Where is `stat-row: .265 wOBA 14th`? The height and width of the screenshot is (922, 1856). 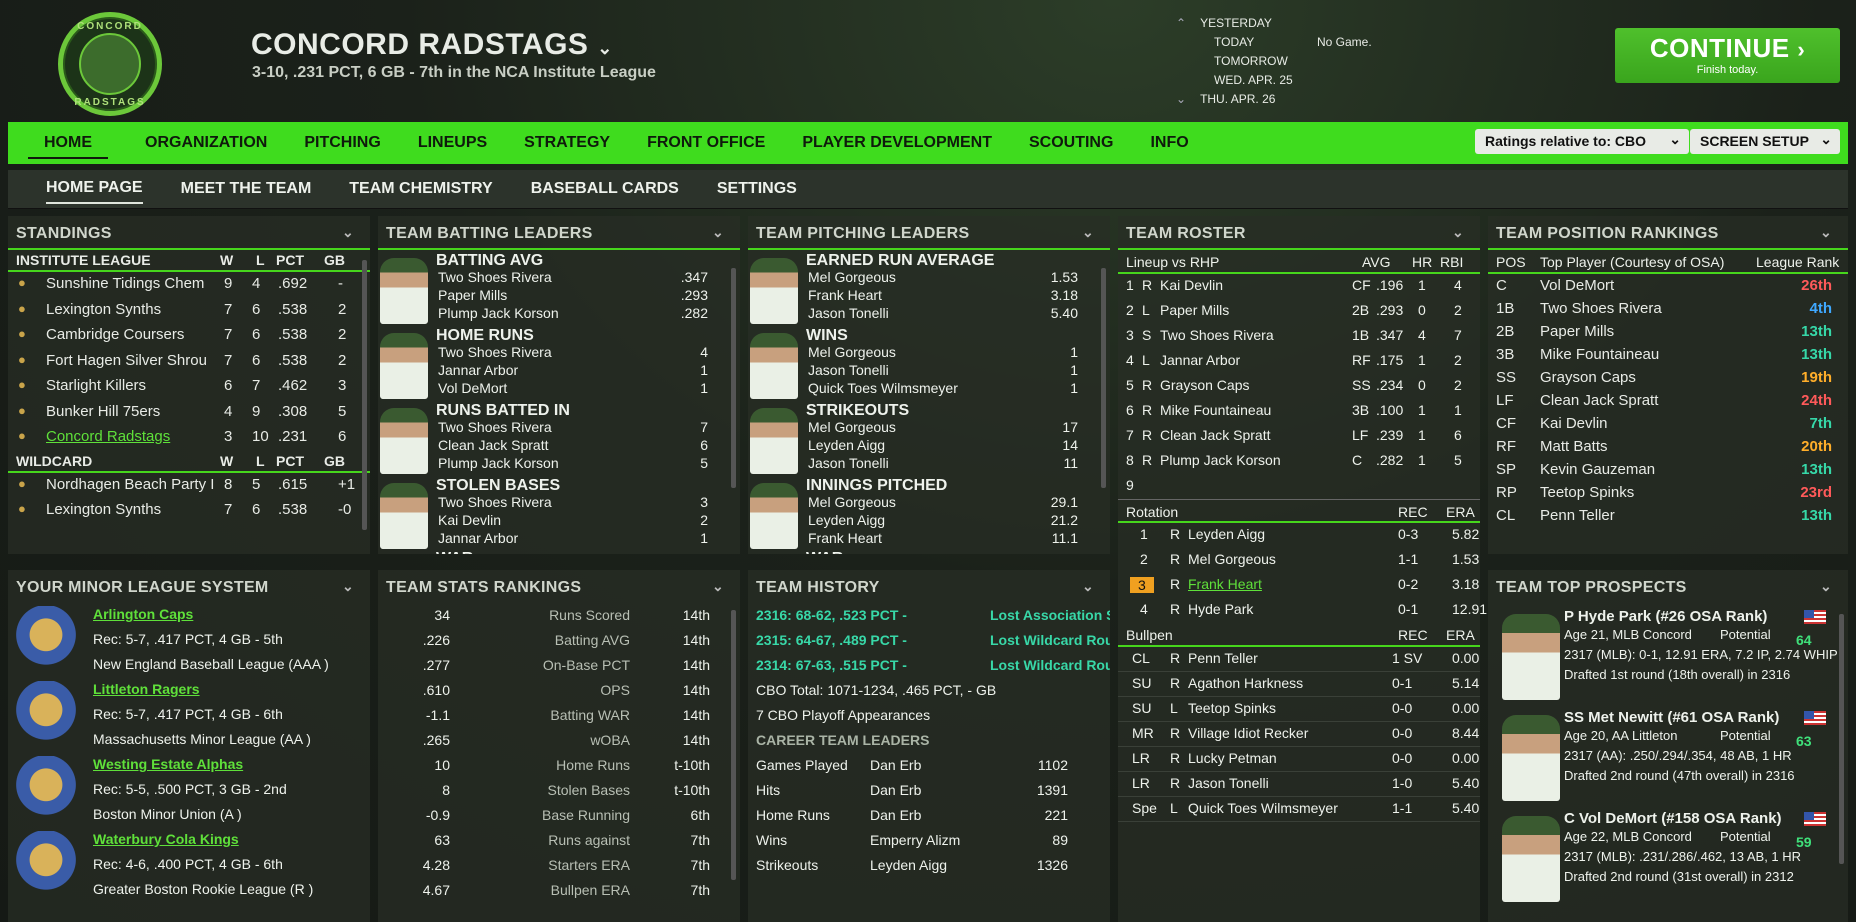
stat-row: .265 wOBA 14th is located at coordinates (559, 741).